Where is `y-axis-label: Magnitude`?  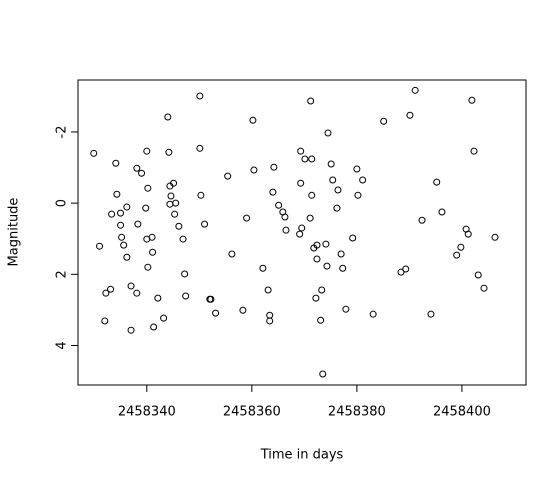 y-axis-label: Magnitude is located at coordinates (14, 232).